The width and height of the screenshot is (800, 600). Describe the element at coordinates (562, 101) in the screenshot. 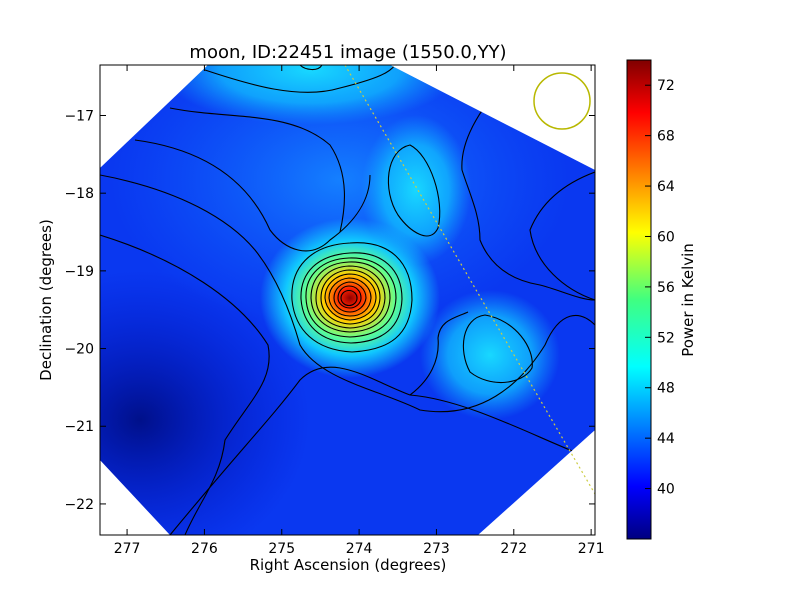

I see `beam-circle` at that location.